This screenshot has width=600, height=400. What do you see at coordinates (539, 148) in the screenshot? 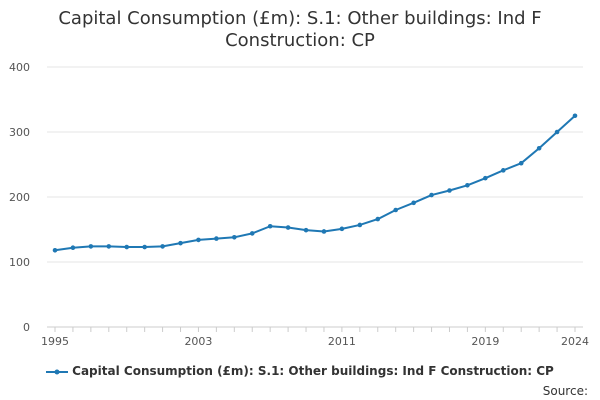
I see `data-point-2022` at bounding box center [539, 148].